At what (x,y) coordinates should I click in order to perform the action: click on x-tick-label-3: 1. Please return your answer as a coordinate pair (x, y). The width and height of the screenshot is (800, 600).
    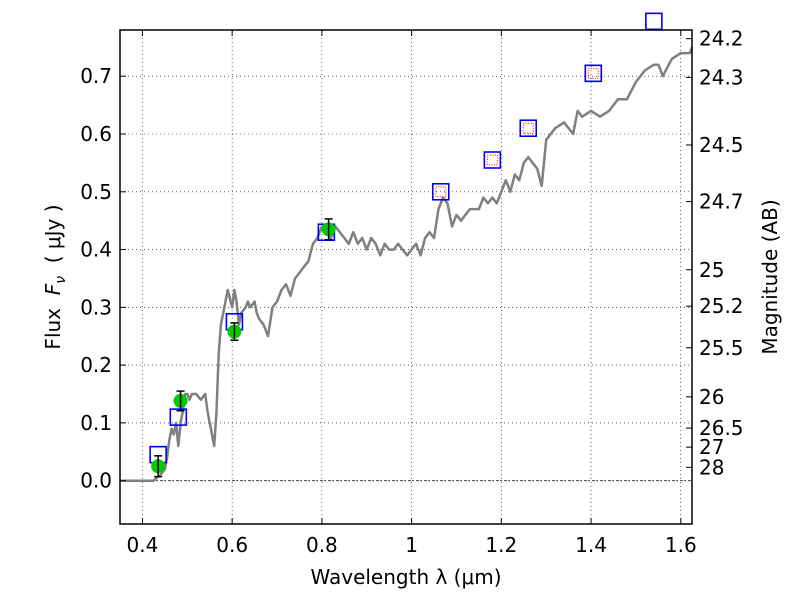
    Looking at the image, I should click on (411, 545).